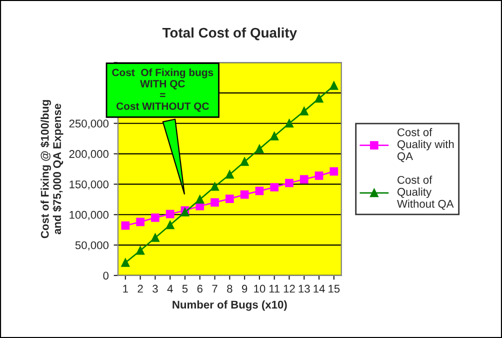 This screenshot has height=338, width=502. I want to click on legend-label: Cost of Quality Without QA, so click(425, 193).